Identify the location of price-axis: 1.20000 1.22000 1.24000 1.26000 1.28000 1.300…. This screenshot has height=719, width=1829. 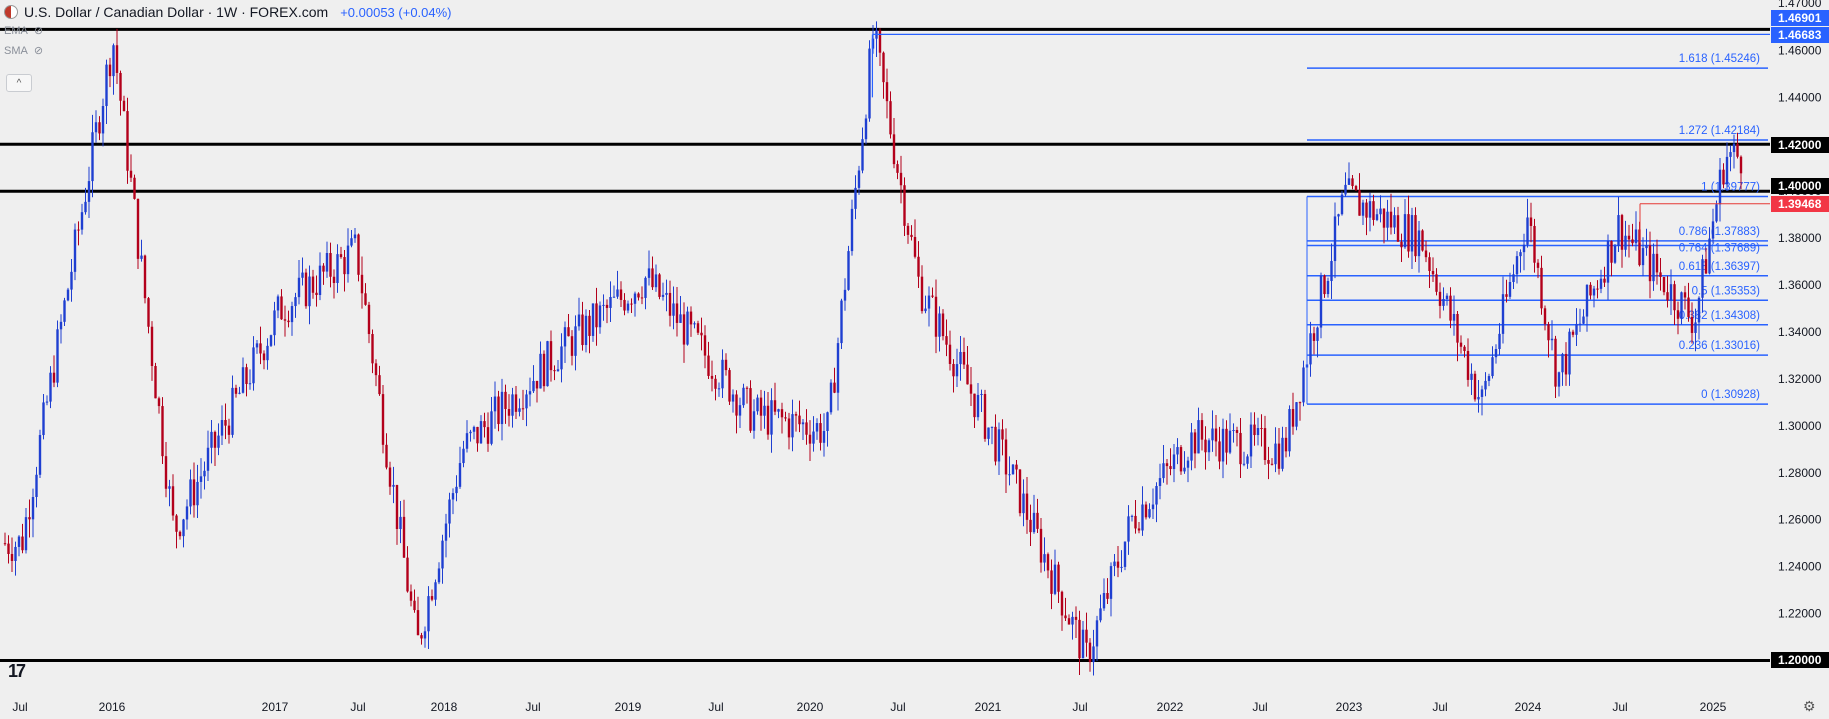
(1799, 359).